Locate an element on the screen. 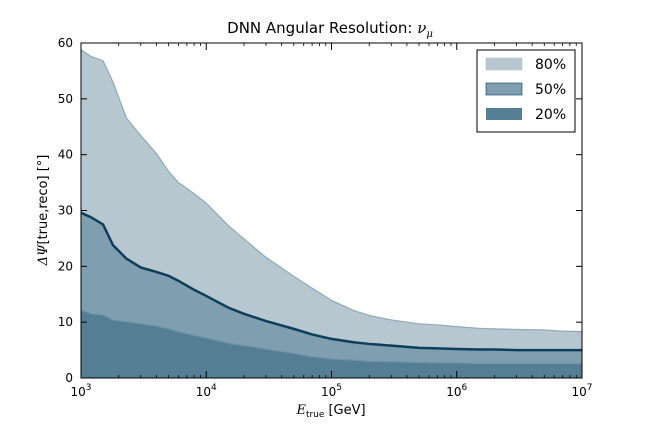 The image size is (648, 437). y-tick-label-1: 10 is located at coordinates (65, 322).